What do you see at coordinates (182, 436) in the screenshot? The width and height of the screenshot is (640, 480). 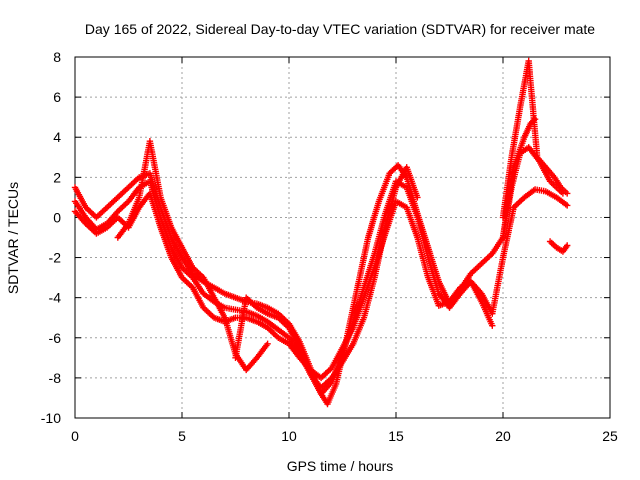 I see `x-tick-label: 5` at bounding box center [182, 436].